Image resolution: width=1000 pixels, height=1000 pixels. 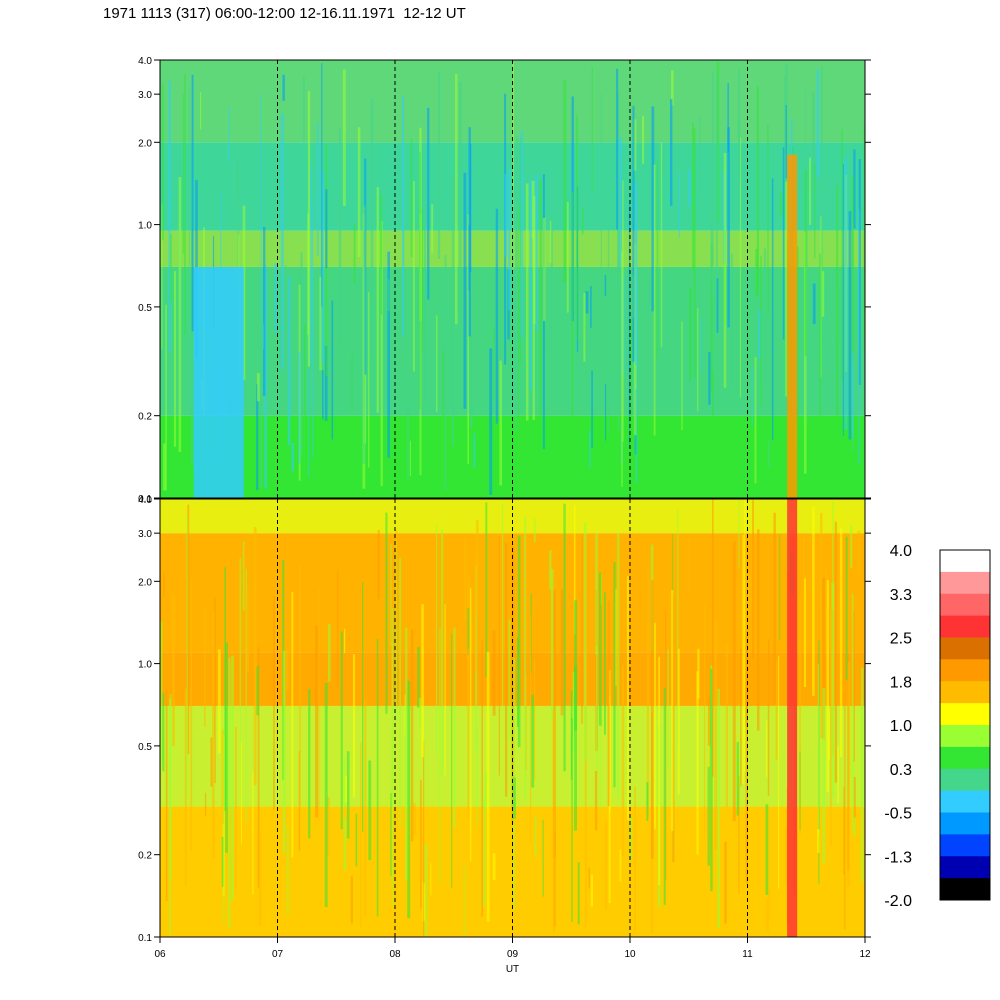 What do you see at coordinates (513, 954) in the screenshot?
I see `x-tick-label: 09` at bounding box center [513, 954].